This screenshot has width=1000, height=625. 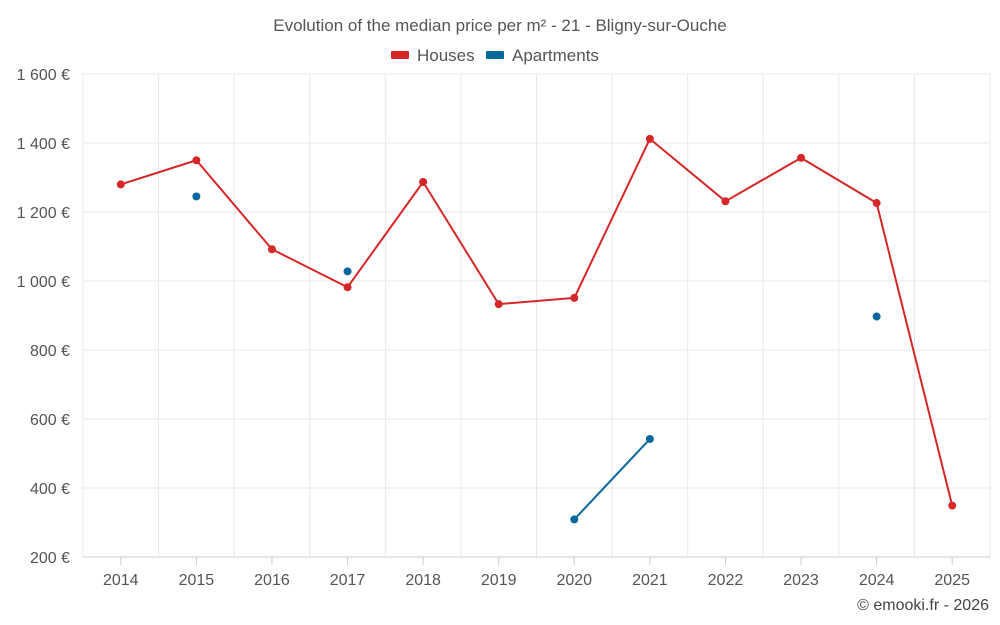 I want to click on data-point-apartments-2024, so click(x=876, y=316).